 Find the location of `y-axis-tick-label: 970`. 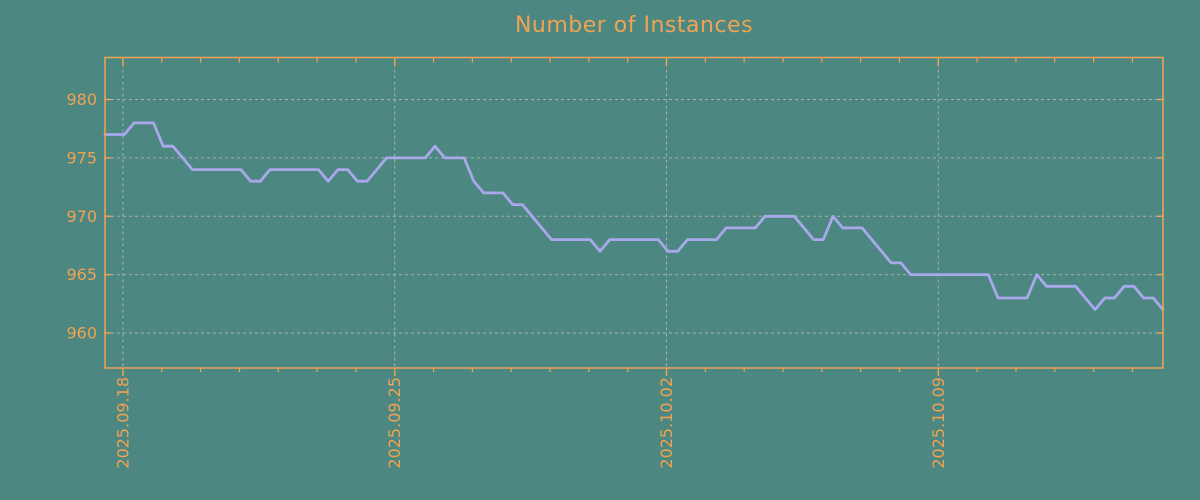

y-axis-tick-label: 970 is located at coordinates (81, 216).